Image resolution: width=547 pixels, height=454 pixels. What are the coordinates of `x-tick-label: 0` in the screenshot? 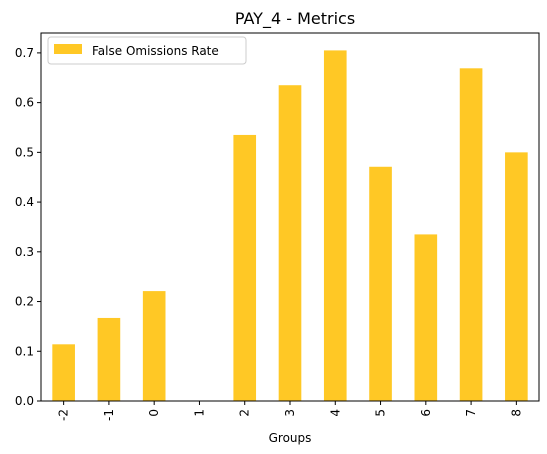 It's located at (154, 413).